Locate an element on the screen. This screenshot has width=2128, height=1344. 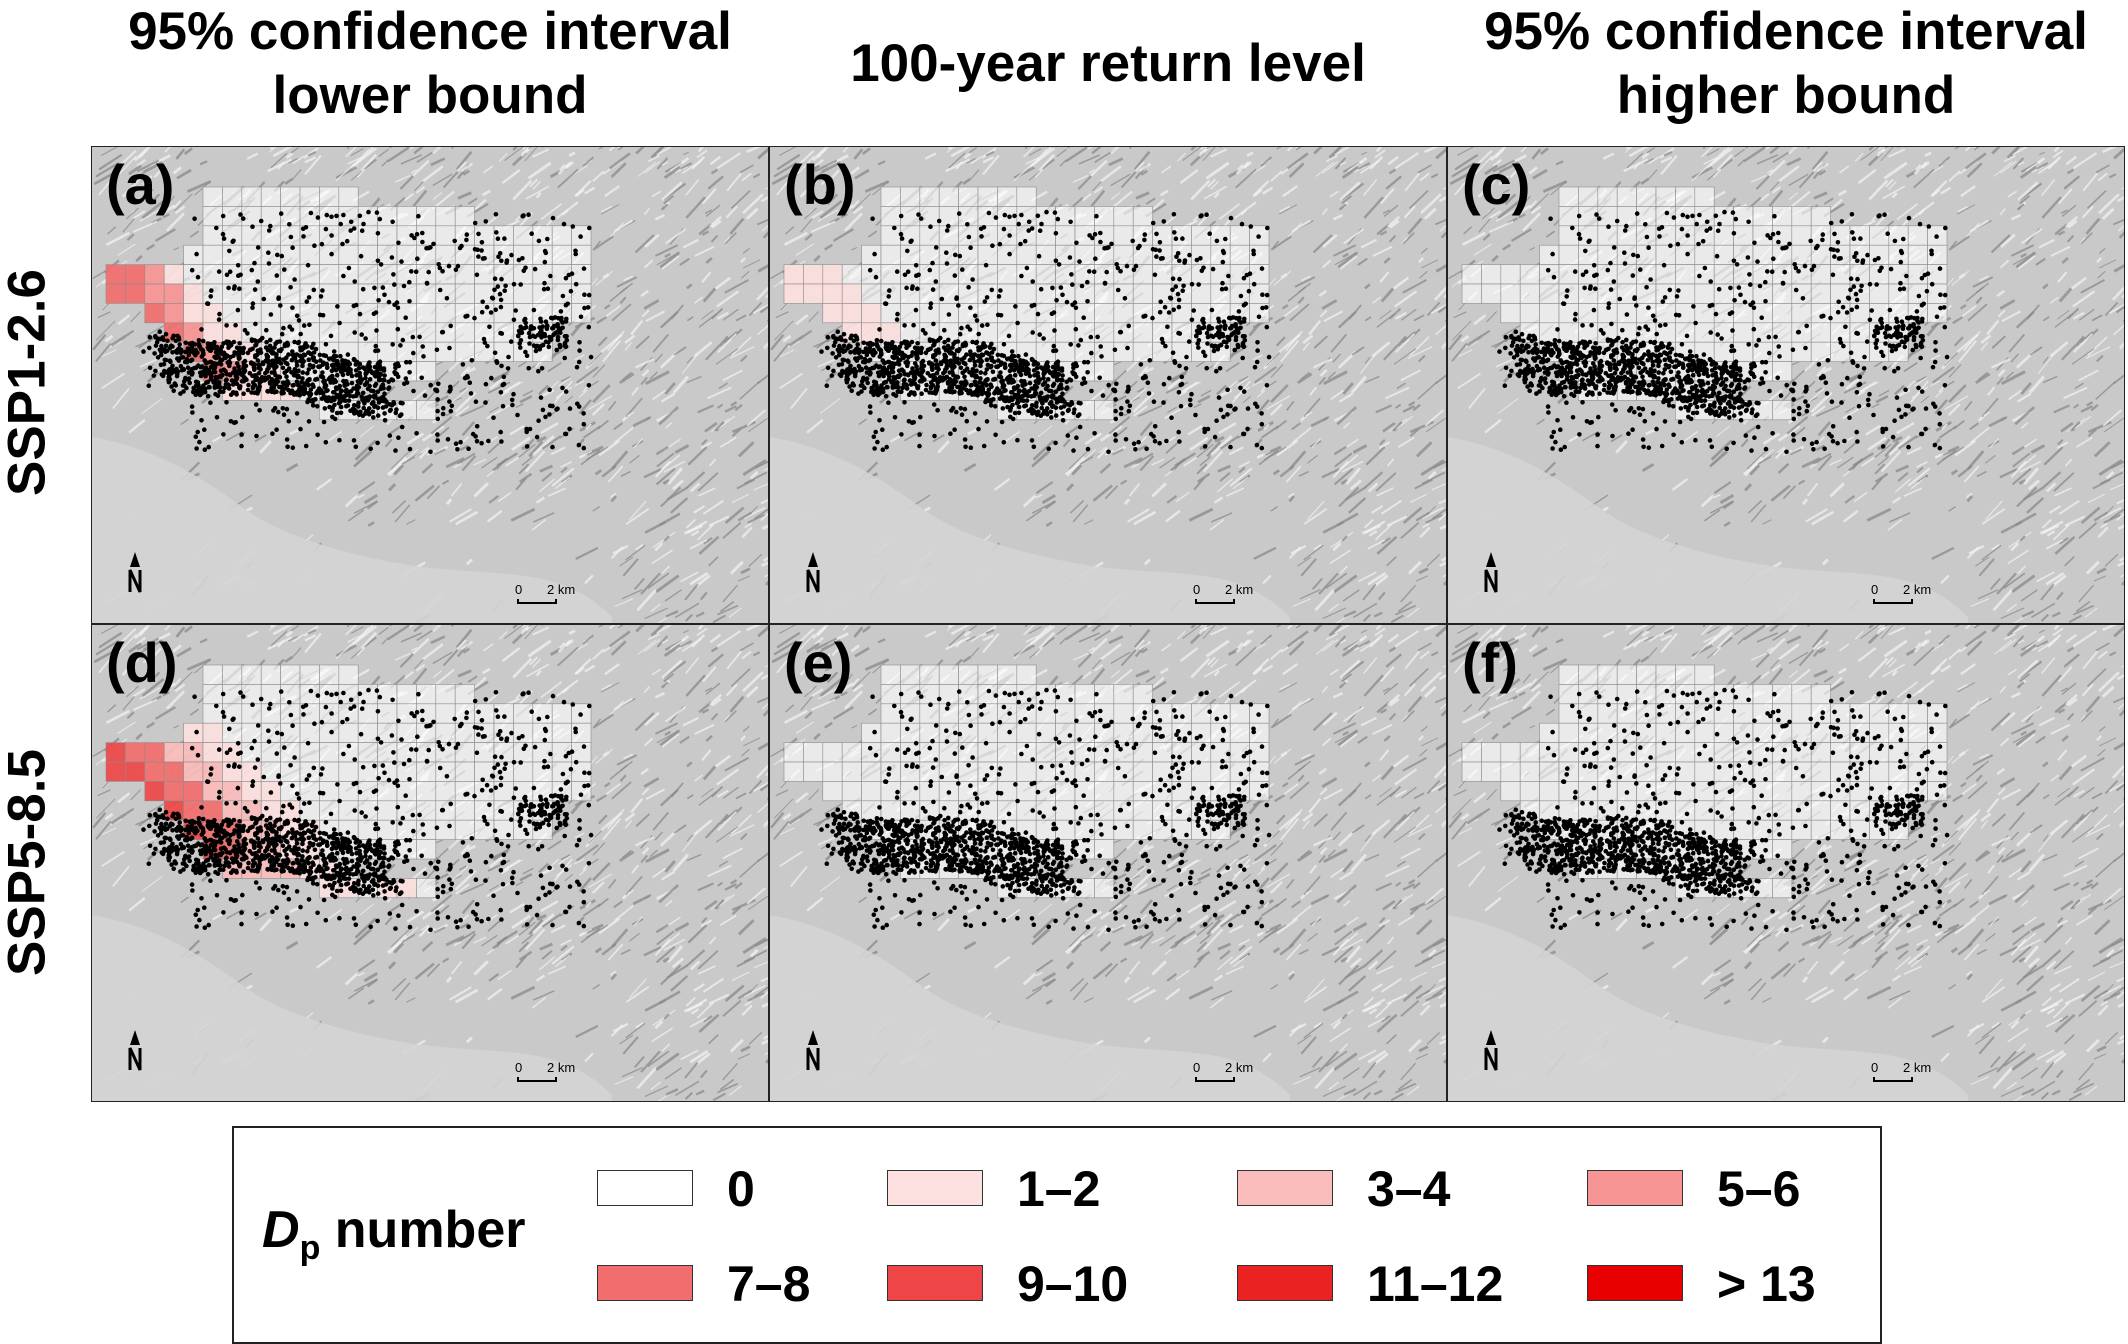
north-arrow-icon is located at coordinates (135, 572).